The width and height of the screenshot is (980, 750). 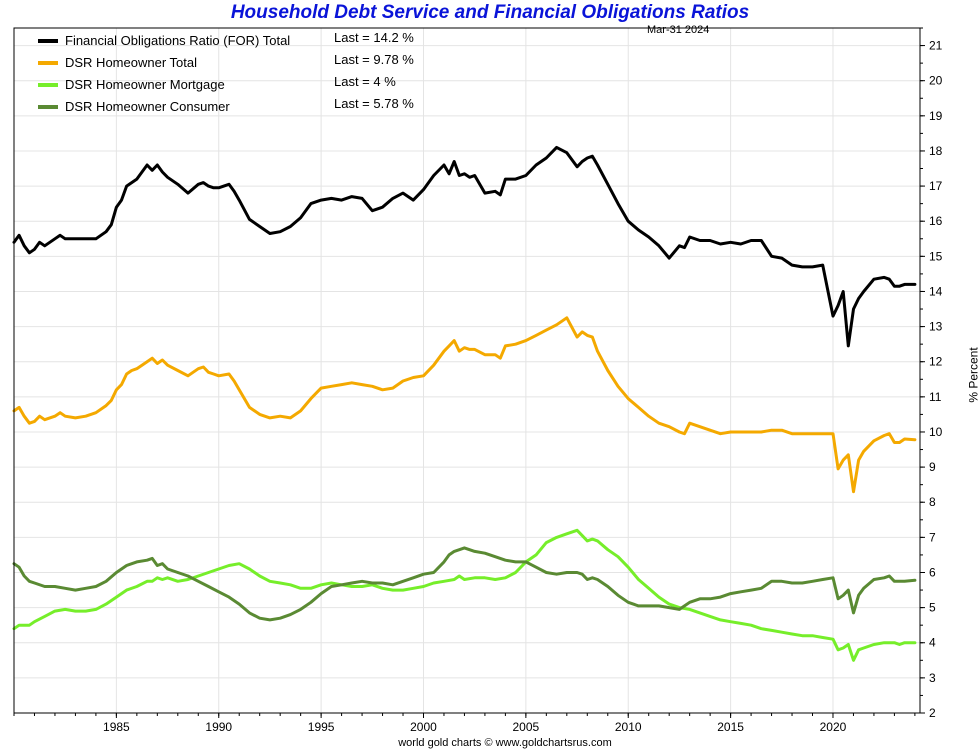 I want to click on legend-swatch-dsr-total, so click(x=48, y=63).